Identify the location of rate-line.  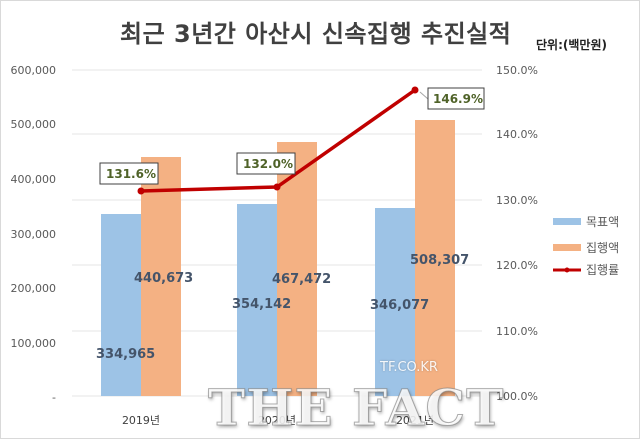
(283, 140).